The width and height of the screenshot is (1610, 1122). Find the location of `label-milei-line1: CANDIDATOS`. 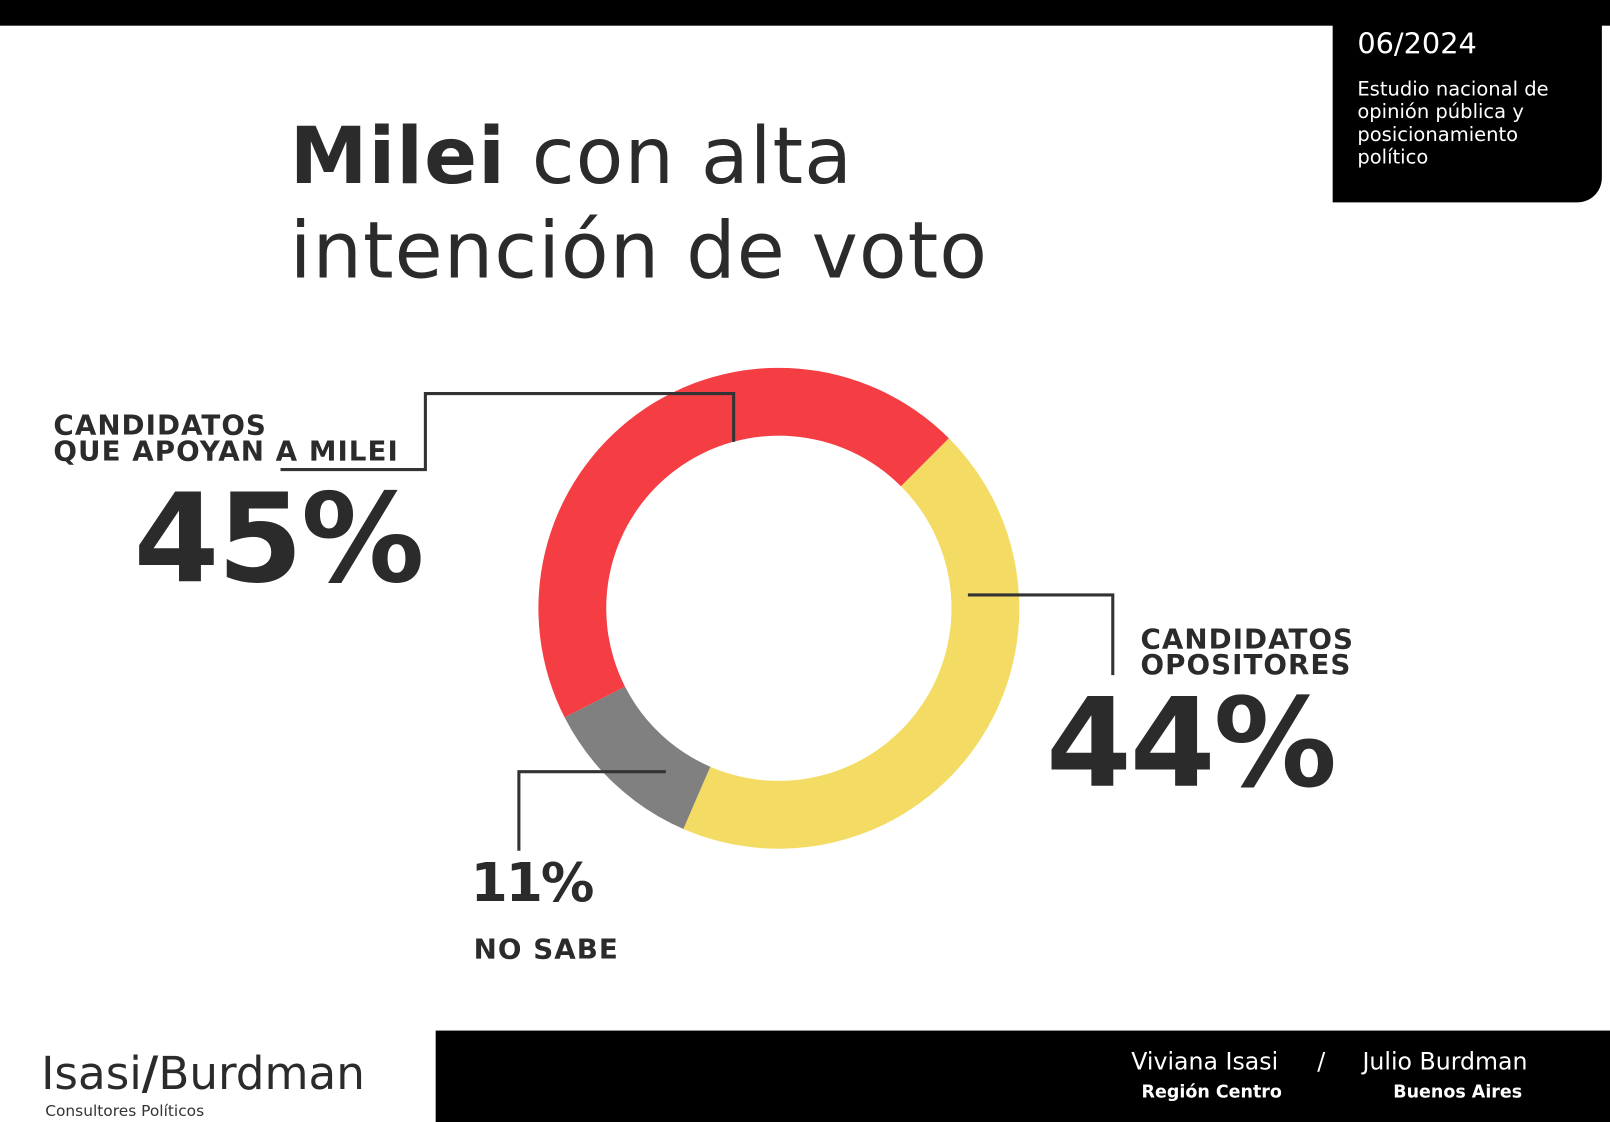

label-milei-line1: CANDIDATOS is located at coordinates (160, 425).